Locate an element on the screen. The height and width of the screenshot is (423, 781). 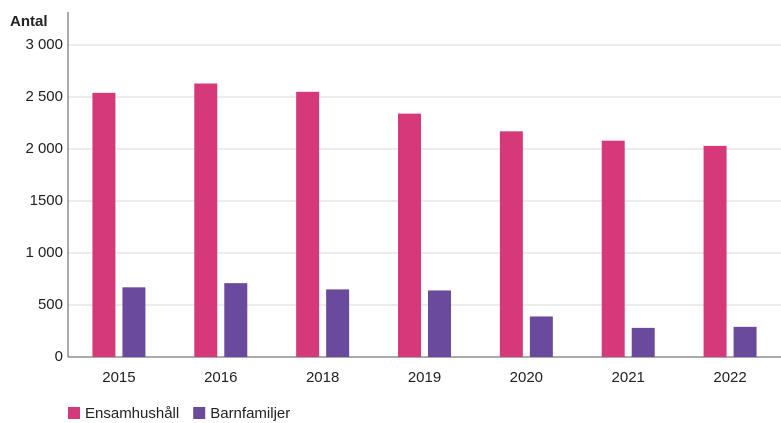
y-tick-label: 500 is located at coordinates (50, 304).